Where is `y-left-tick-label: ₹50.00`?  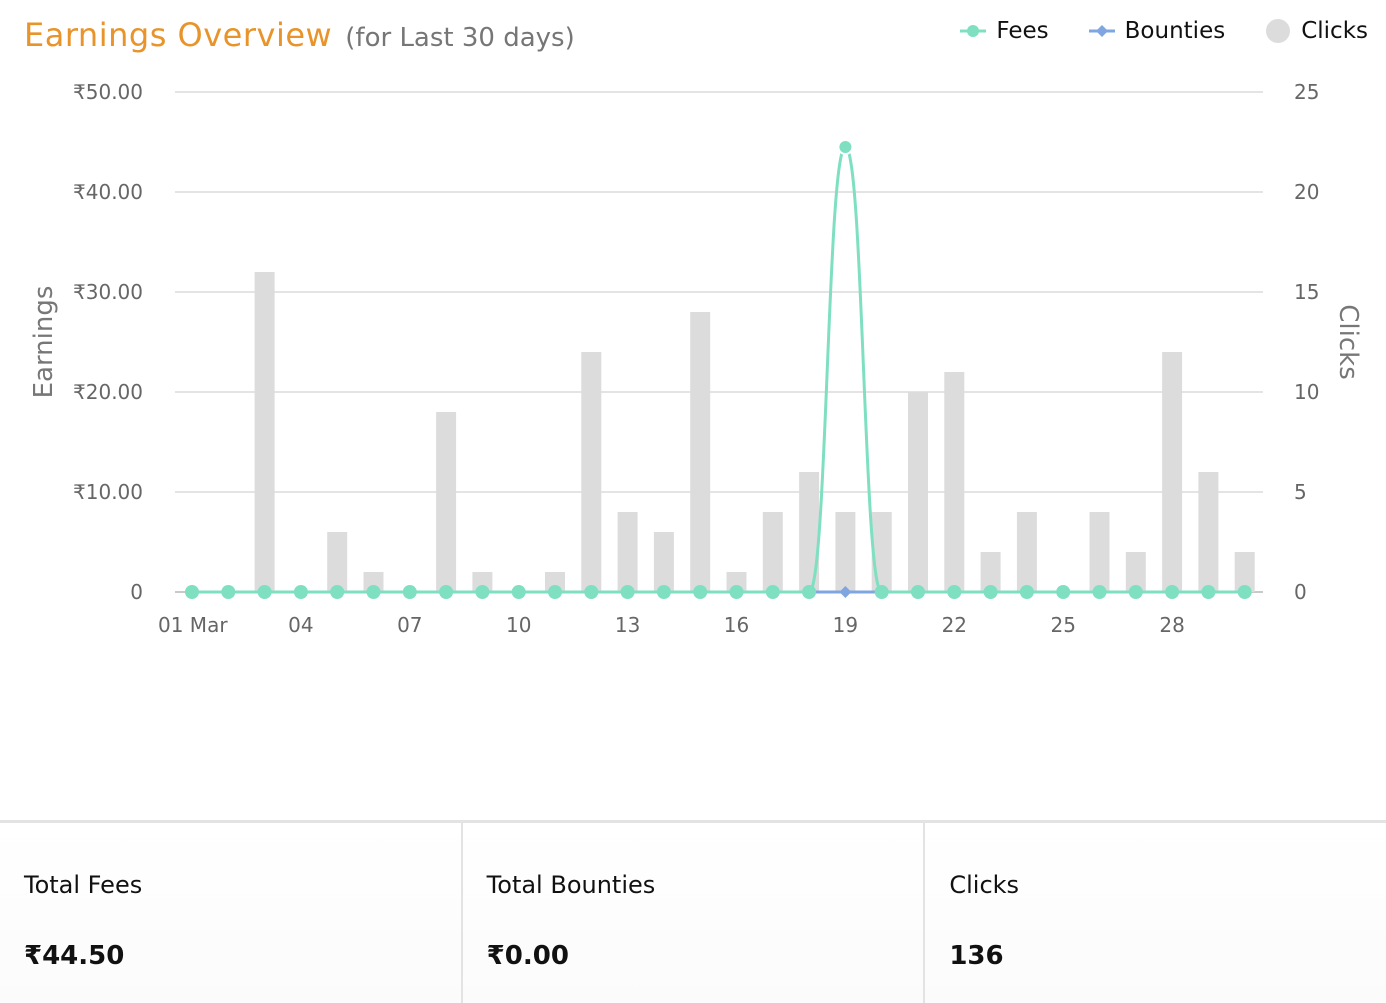
y-left-tick-label: ₹50.00 is located at coordinates (108, 92).